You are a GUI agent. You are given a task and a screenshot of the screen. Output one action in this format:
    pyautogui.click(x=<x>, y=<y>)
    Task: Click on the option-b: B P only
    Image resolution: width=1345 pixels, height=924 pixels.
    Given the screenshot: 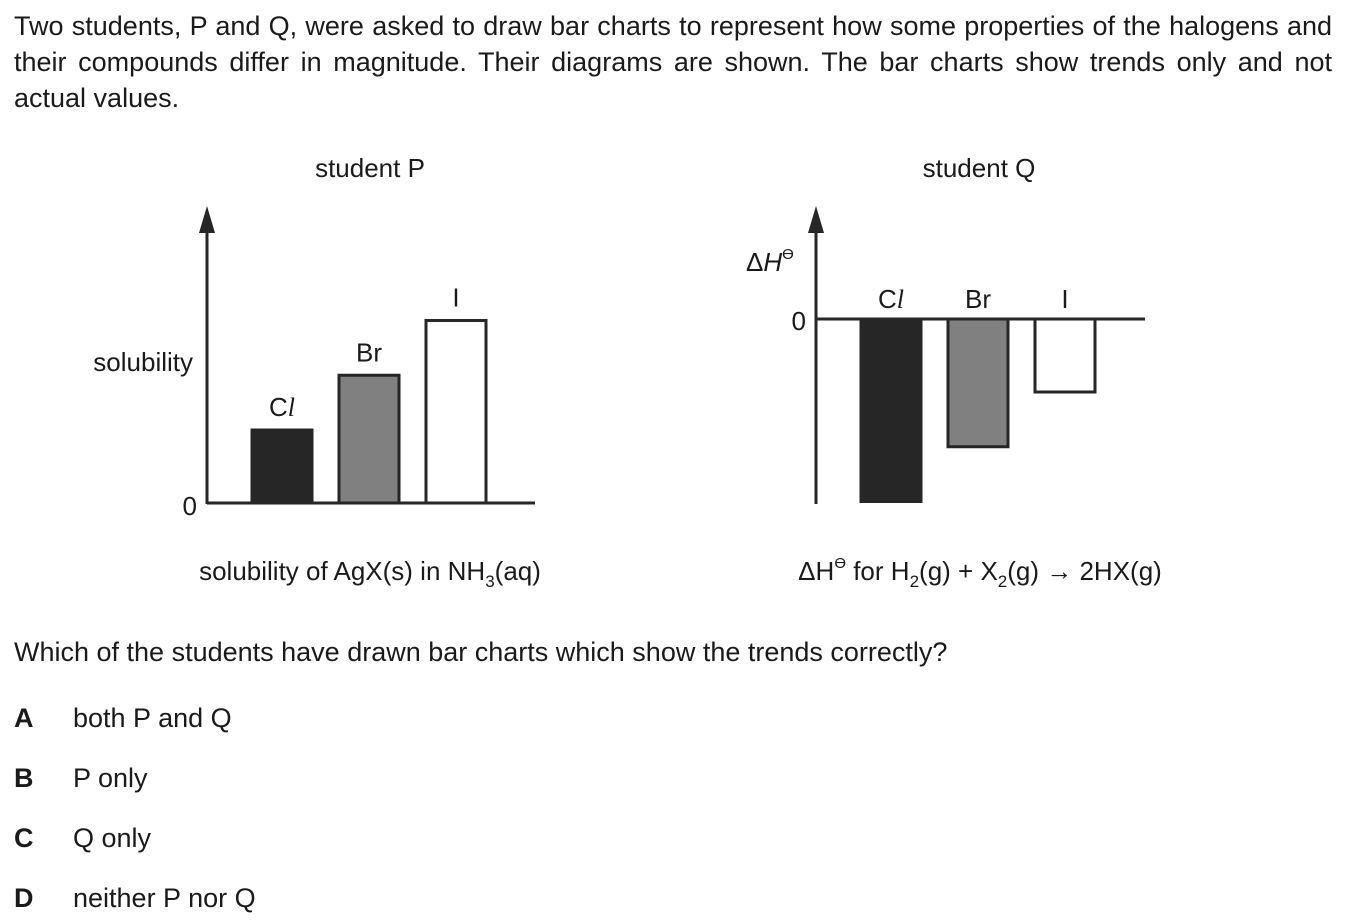 What is the action you would take?
    pyautogui.click(x=81, y=778)
    